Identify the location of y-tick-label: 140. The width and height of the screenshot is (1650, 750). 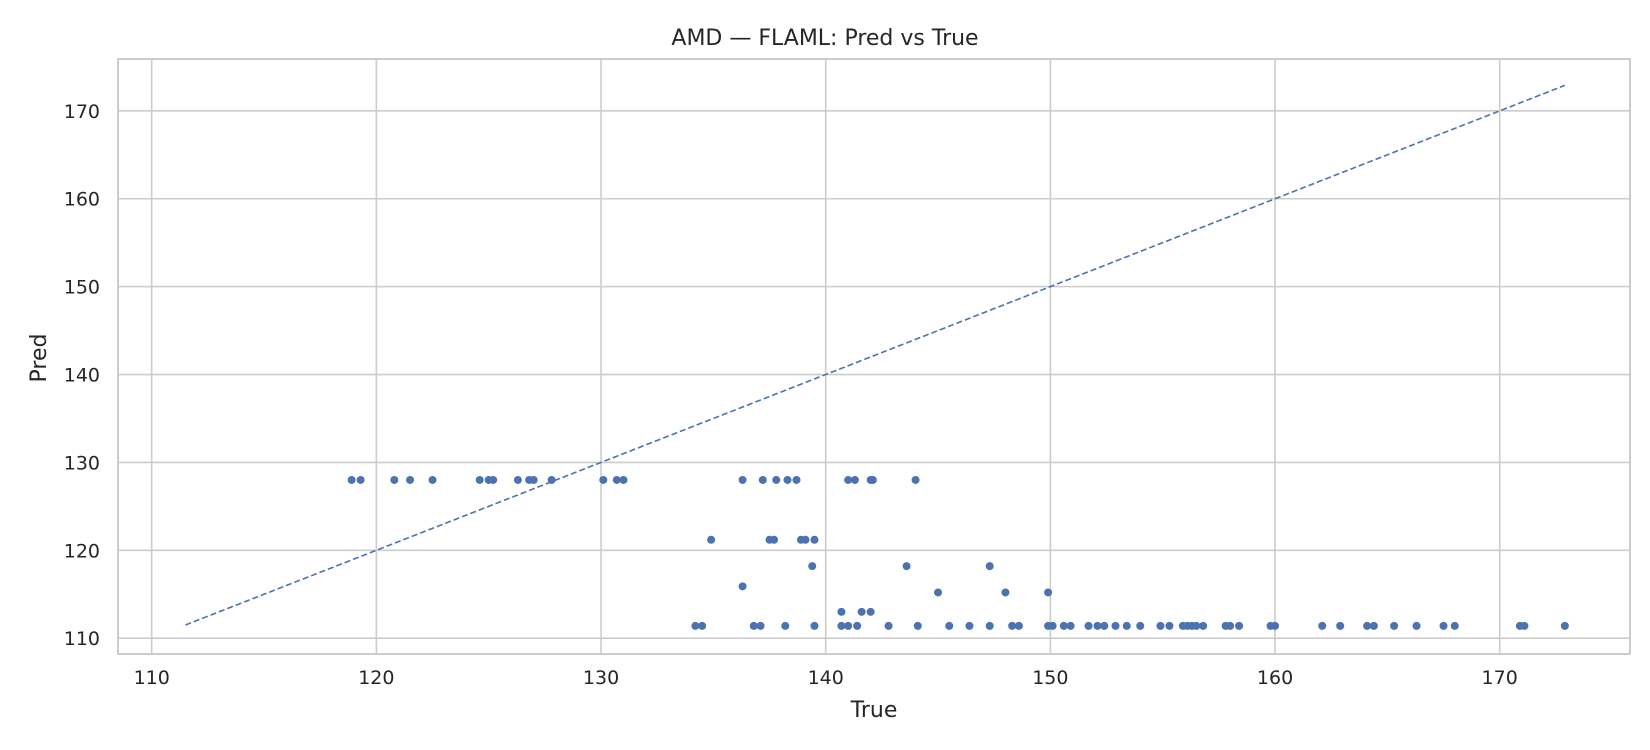
(82, 376).